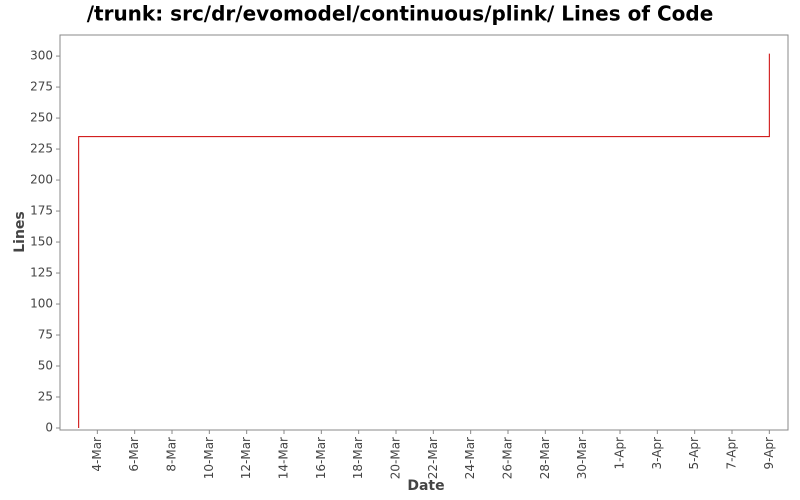 This screenshot has height=500, width=800. What do you see at coordinates (97, 454) in the screenshot?
I see `x-tick-label: 4-Mar` at bounding box center [97, 454].